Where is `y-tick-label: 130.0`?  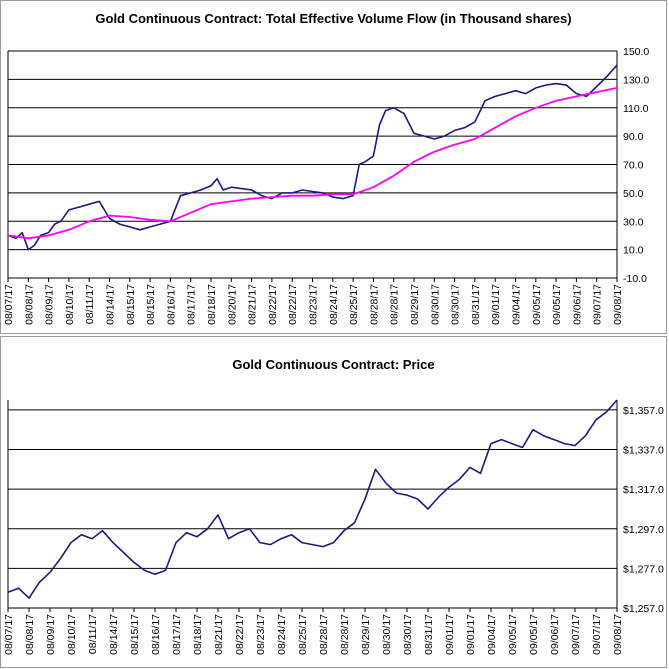 y-tick-label: 130.0 is located at coordinates (636, 80).